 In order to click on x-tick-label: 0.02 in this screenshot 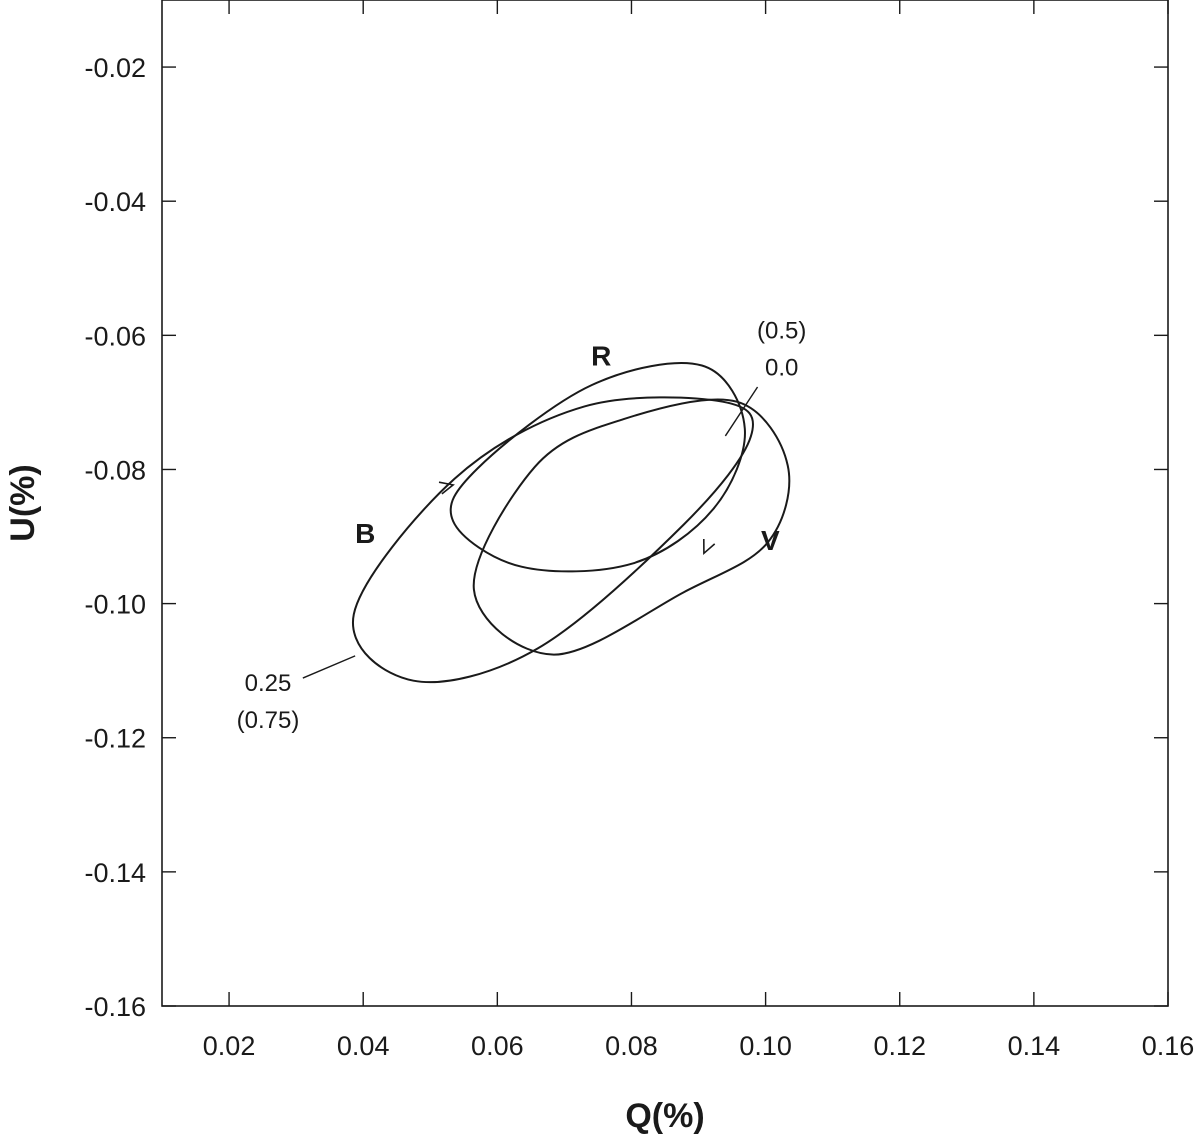, I will do `click(229, 1046)`.